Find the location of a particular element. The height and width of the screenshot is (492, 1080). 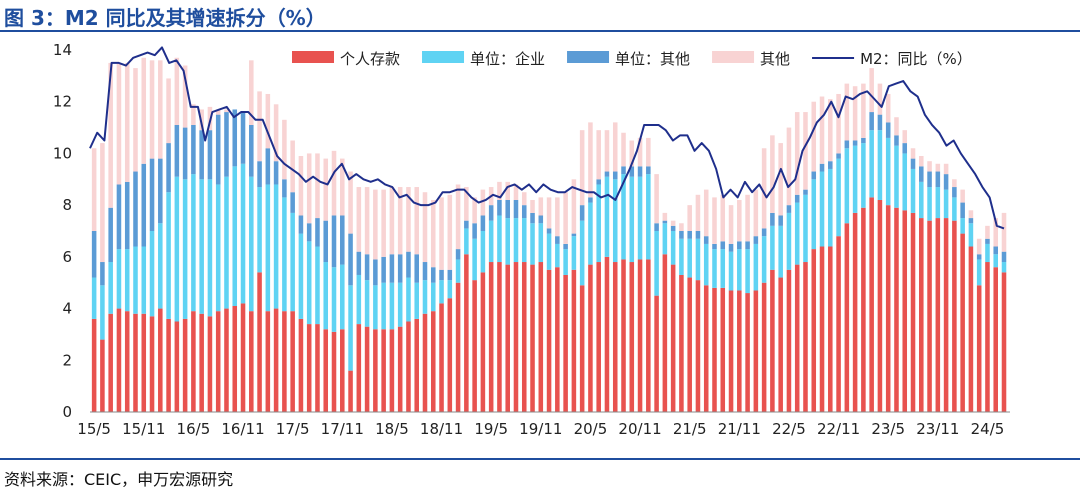

legend-label-unitOther: 单位：其他 is located at coordinates (652, 59).